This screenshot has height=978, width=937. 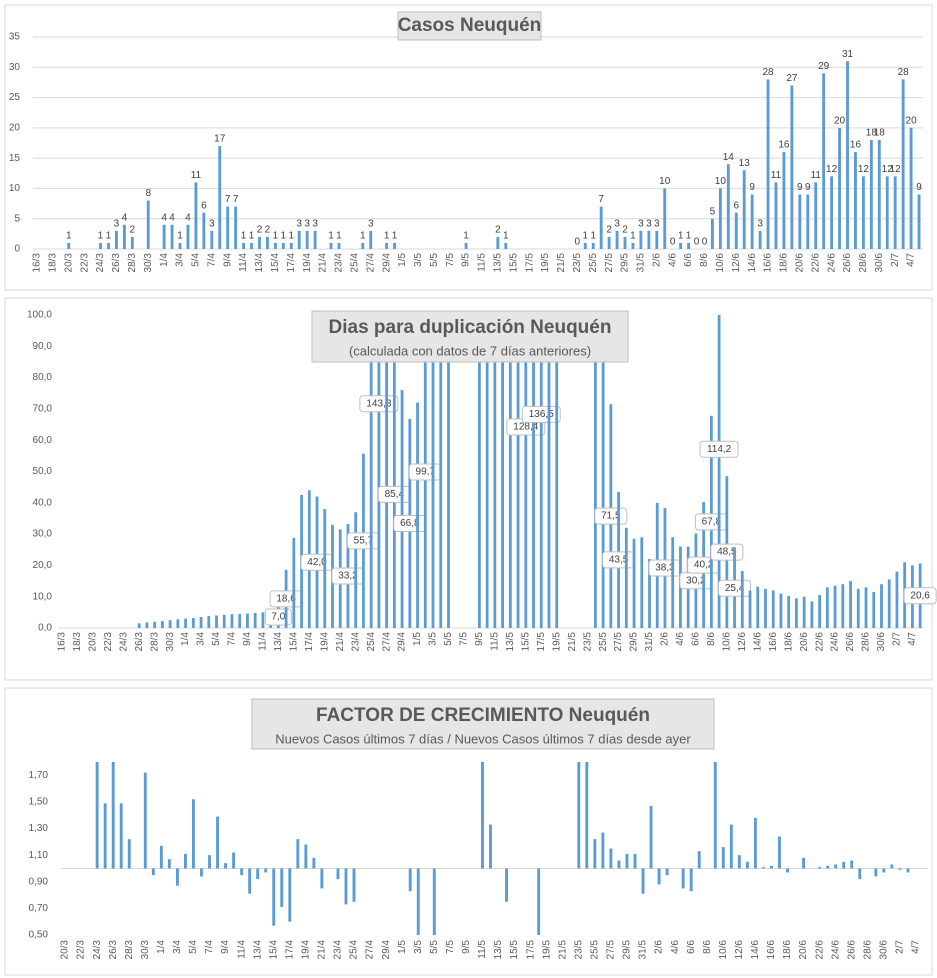 I want to click on x-tick-label: 8/6, so click(x=711, y=639).